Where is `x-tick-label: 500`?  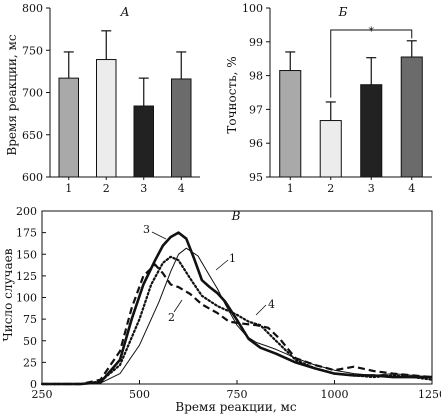
x-tick-label: 500 is located at coordinates (139, 394).